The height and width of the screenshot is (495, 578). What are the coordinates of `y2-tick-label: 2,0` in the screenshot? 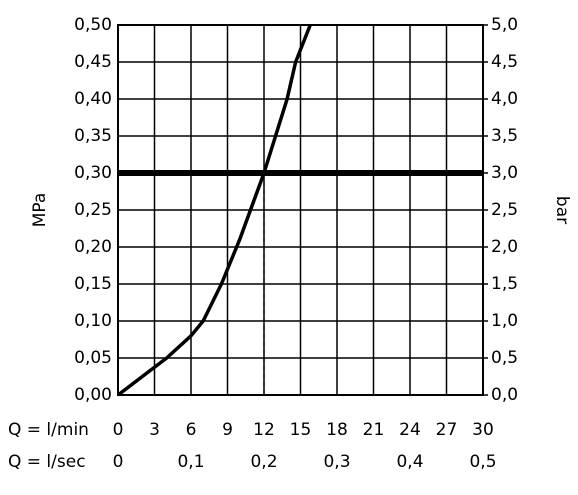 It's located at (504, 247).